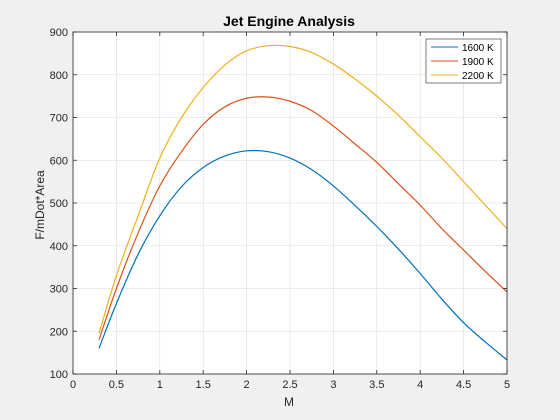 This screenshot has height=420, width=560. I want to click on y-tick-label: 900, so click(59, 33).